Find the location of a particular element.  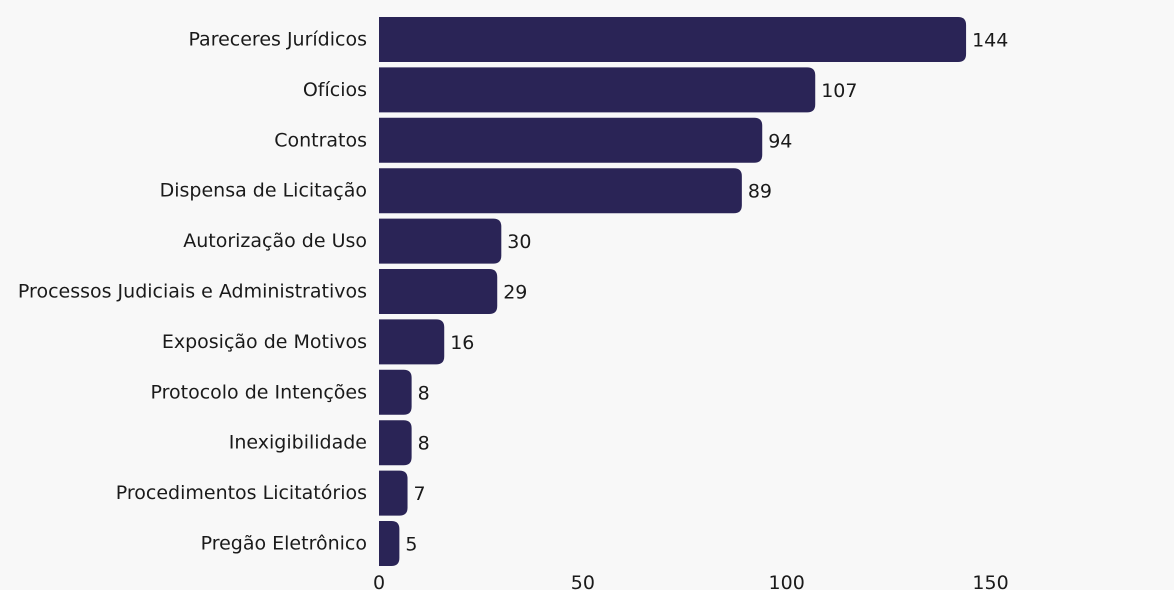

data-label: 94 is located at coordinates (780, 141).